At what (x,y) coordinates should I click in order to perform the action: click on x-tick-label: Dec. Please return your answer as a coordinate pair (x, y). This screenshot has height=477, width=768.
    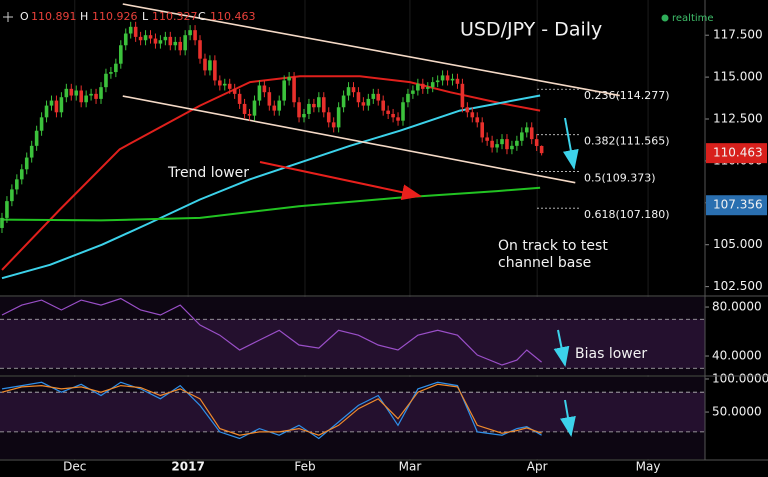
    Looking at the image, I should click on (74, 467).